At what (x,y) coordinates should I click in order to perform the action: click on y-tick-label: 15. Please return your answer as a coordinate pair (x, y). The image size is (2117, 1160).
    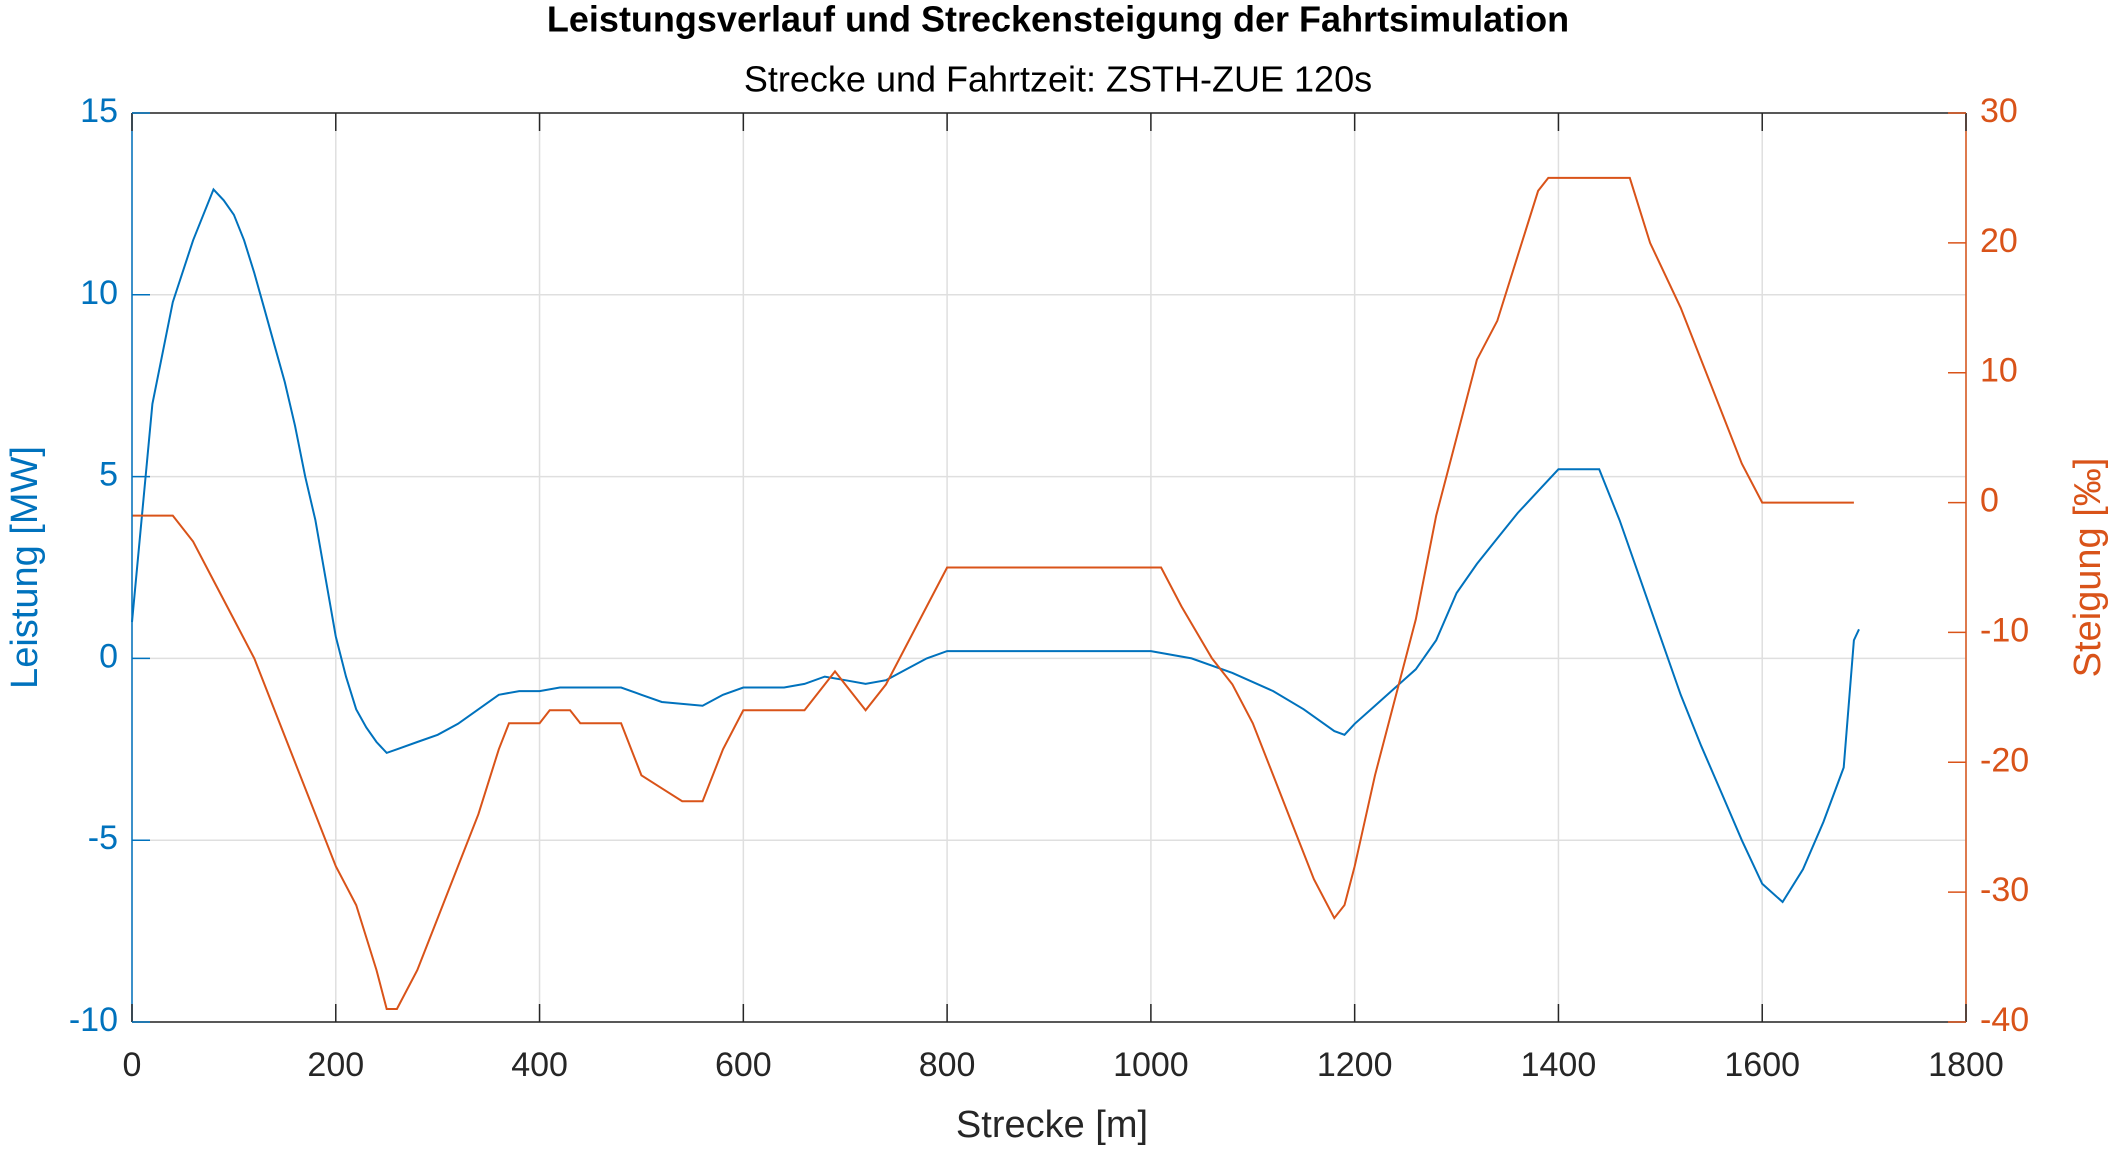
    Looking at the image, I should click on (99, 111).